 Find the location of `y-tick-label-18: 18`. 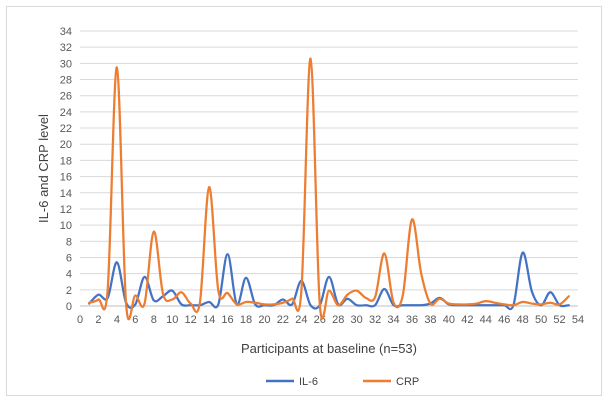

y-tick-label-18: 18 is located at coordinates (66, 161).